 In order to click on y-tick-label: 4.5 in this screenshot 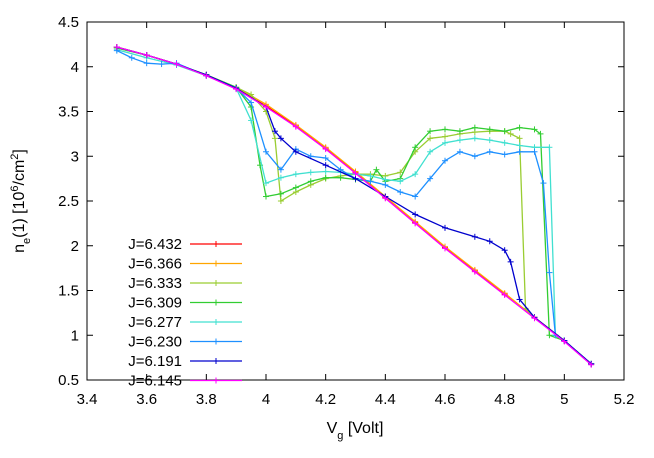, I will do `click(68, 22)`.